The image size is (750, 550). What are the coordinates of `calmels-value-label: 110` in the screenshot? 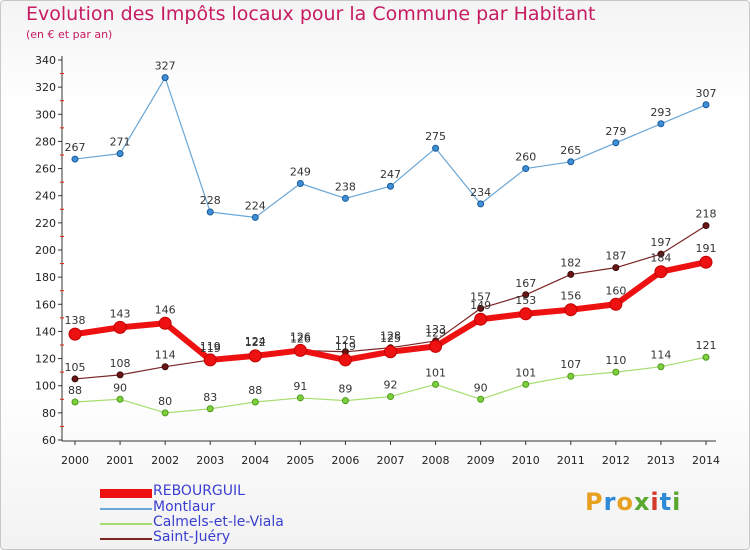 It's located at (615, 360).